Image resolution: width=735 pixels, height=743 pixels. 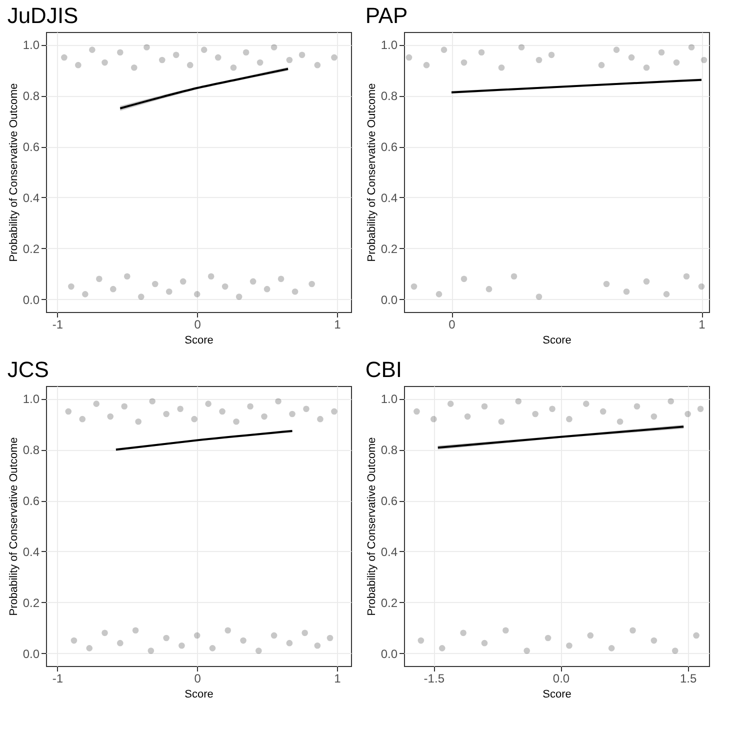 What do you see at coordinates (58, 679) in the screenshot?
I see `x-tick-label: -1` at bounding box center [58, 679].